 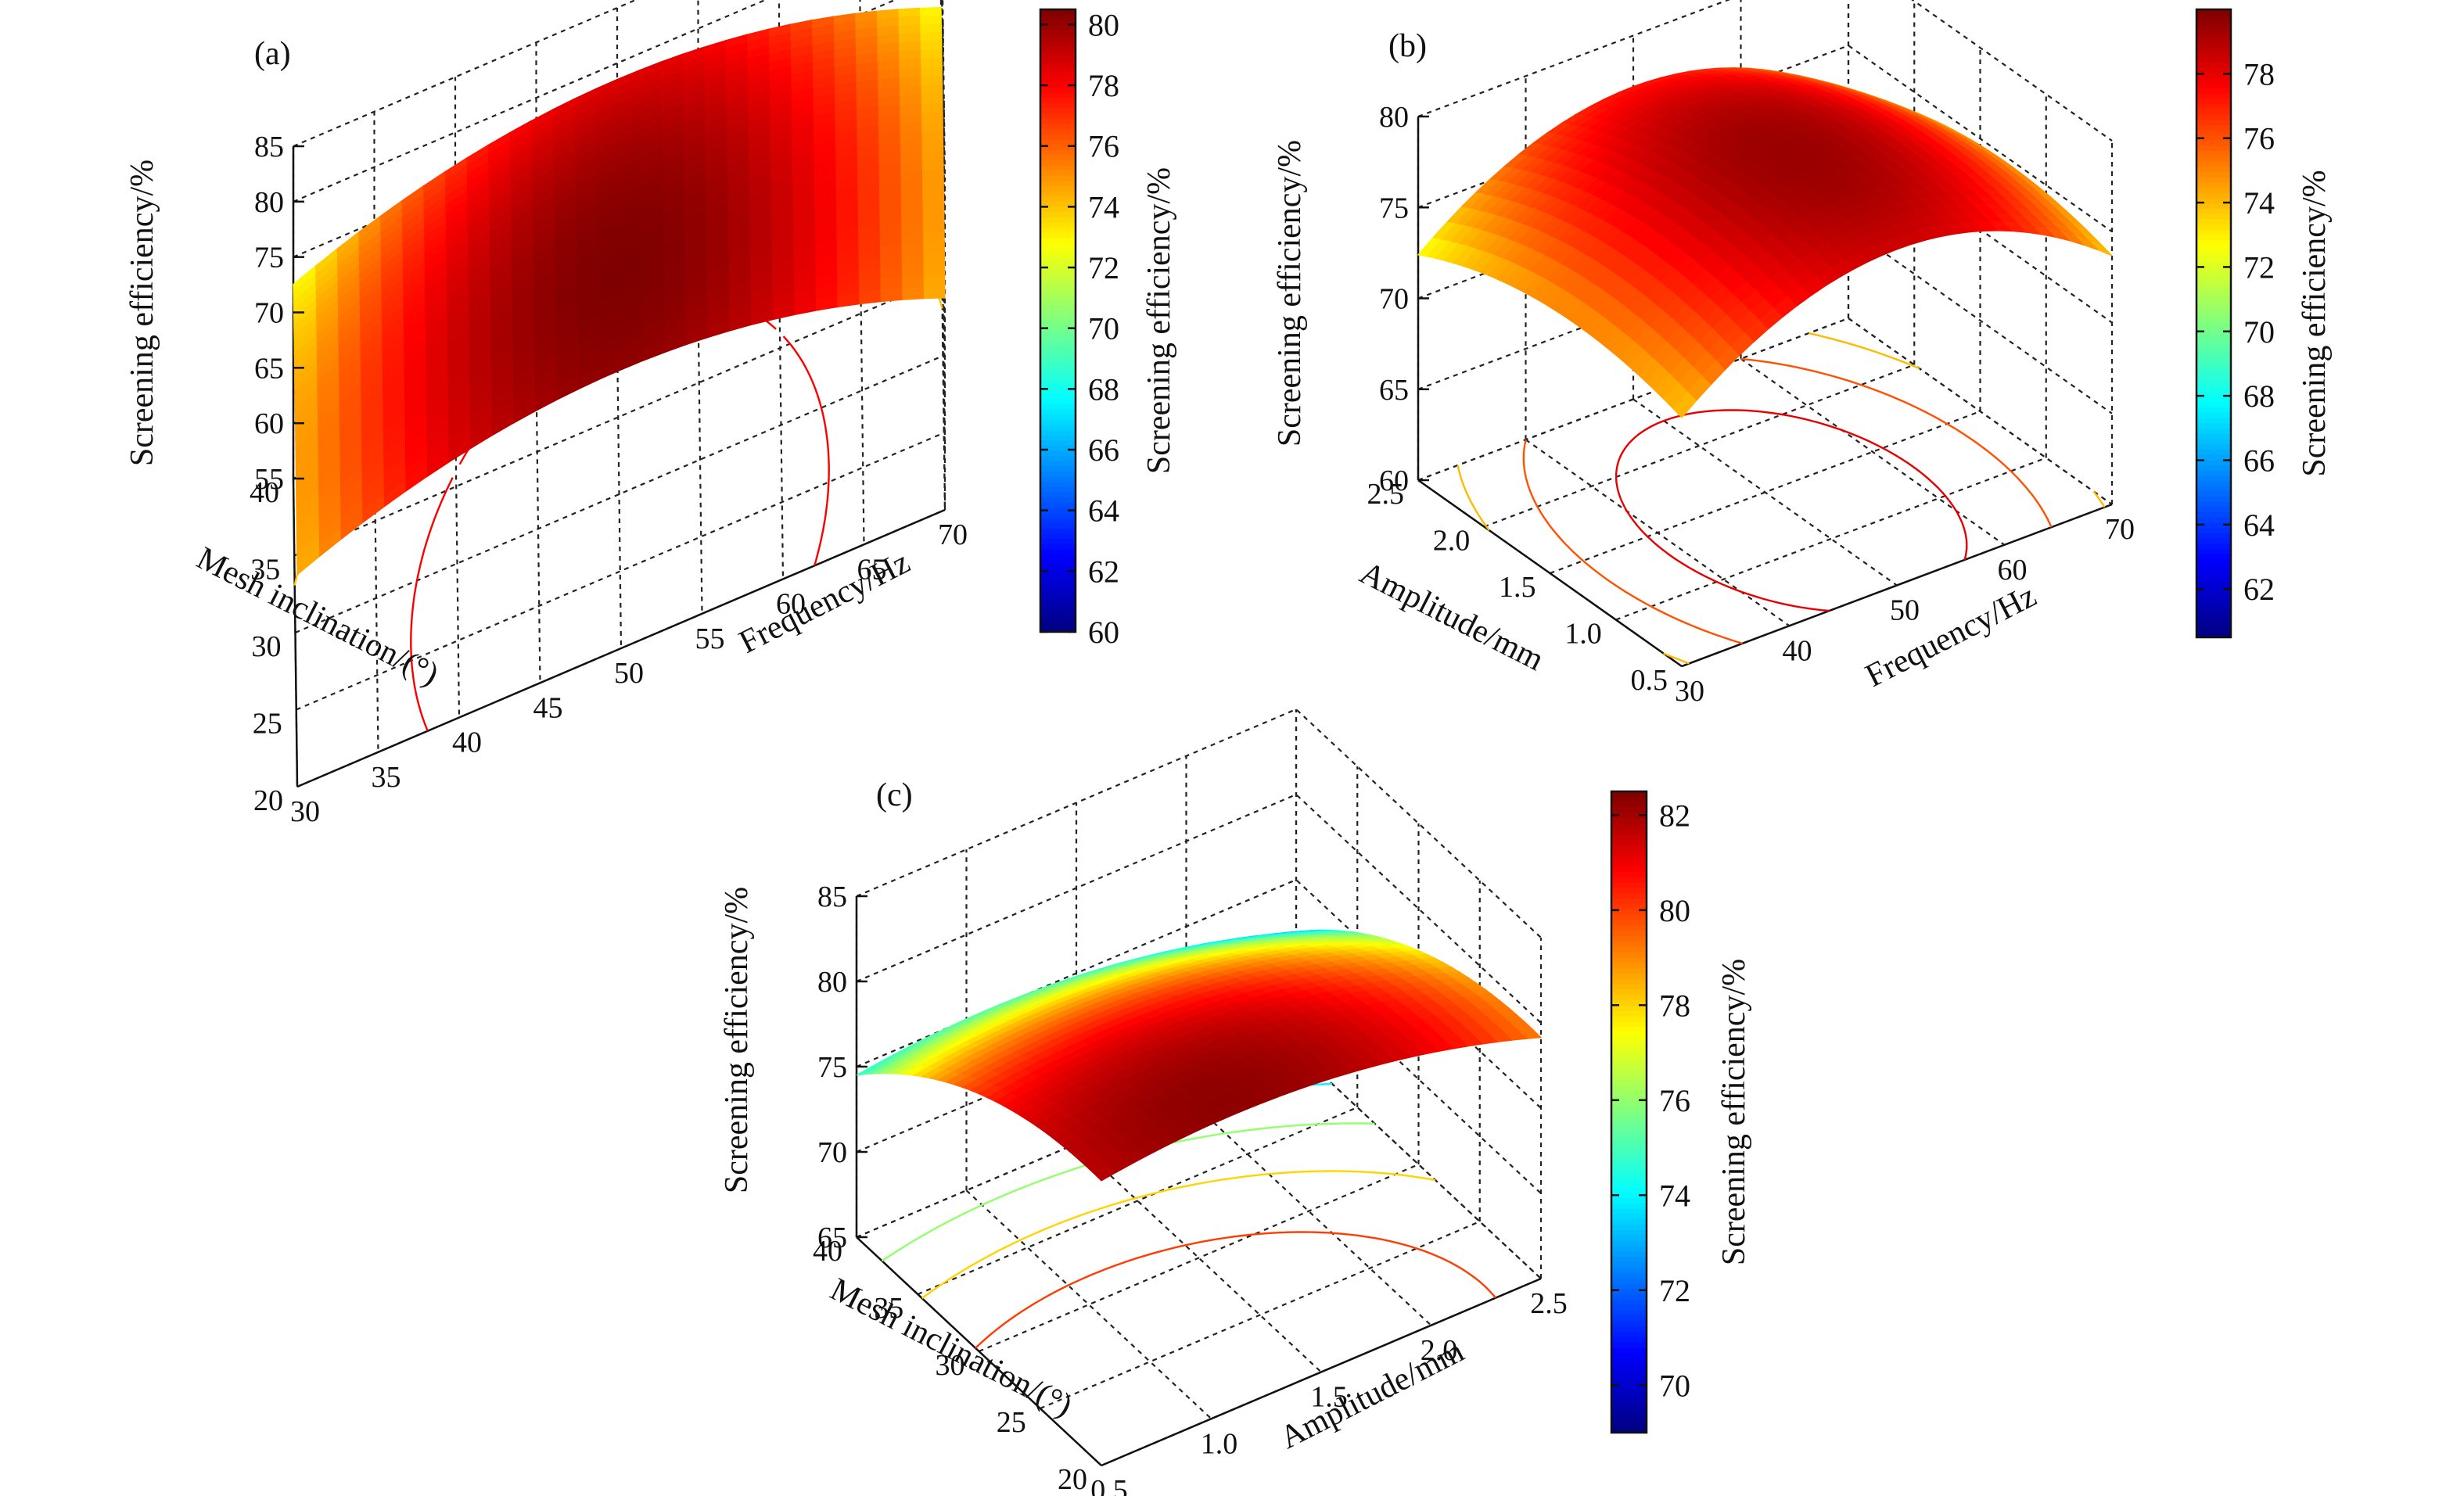 What do you see at coordinates (1583, 635) in the screenshot?
I see `y-tick-label: 1.0` at bounding box center [1583, 635].